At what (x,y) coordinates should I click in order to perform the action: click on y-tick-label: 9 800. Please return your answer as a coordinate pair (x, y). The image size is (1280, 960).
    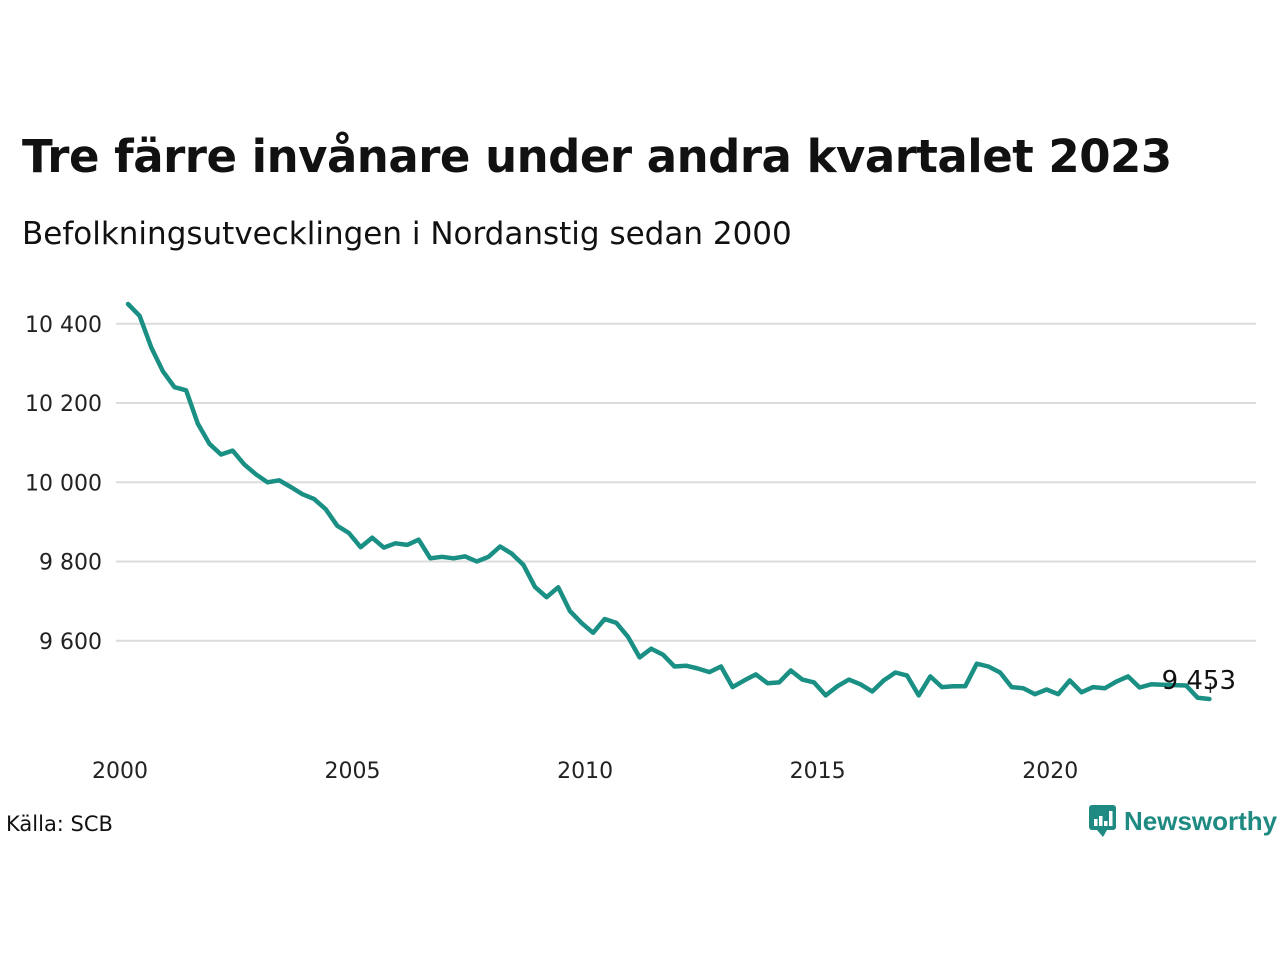
    Looking at the image, I should click on (70, 563).